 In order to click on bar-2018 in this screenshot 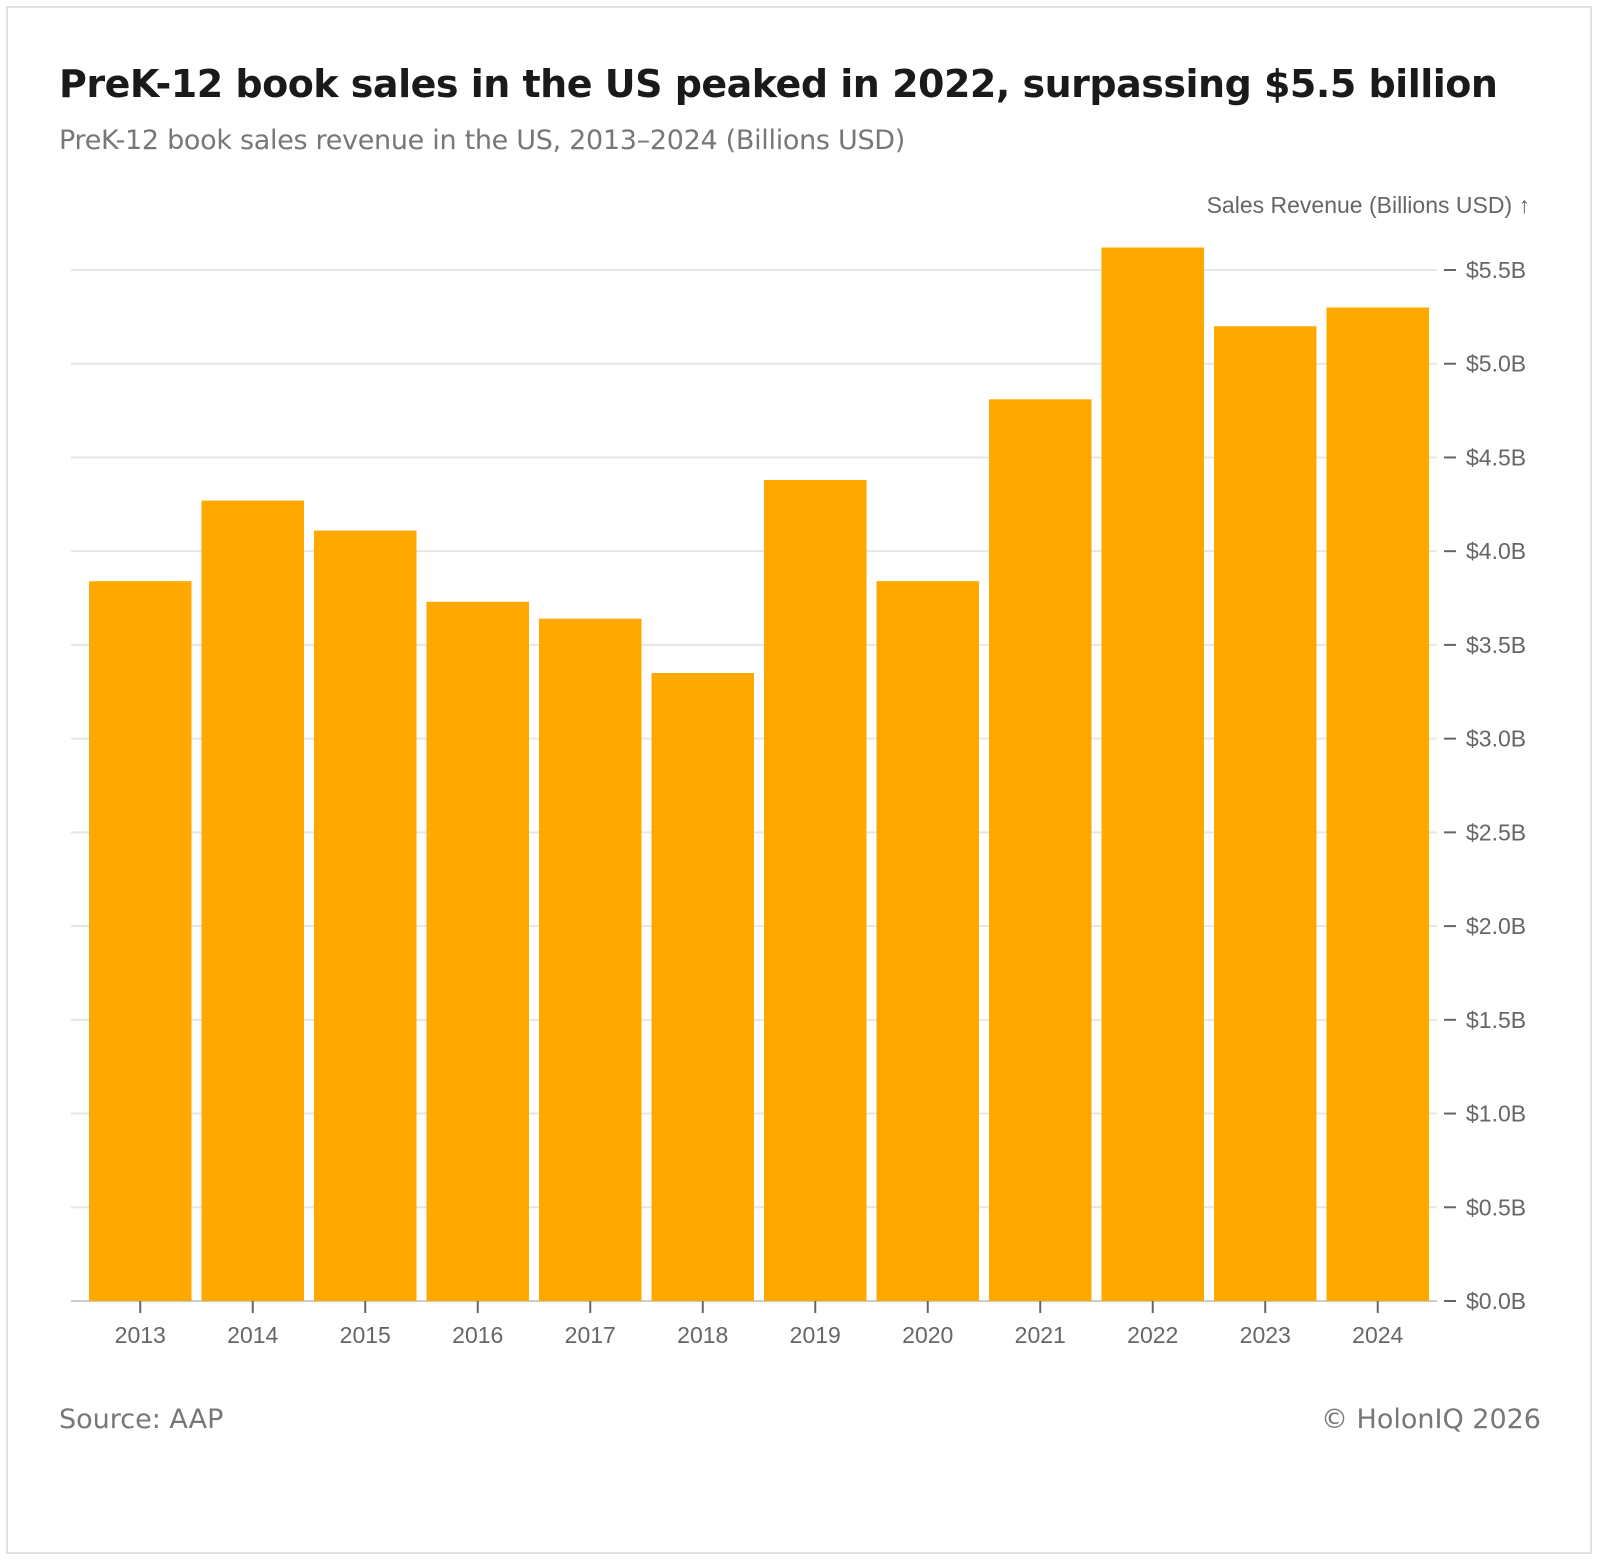, I will do `click(702, 987)`.